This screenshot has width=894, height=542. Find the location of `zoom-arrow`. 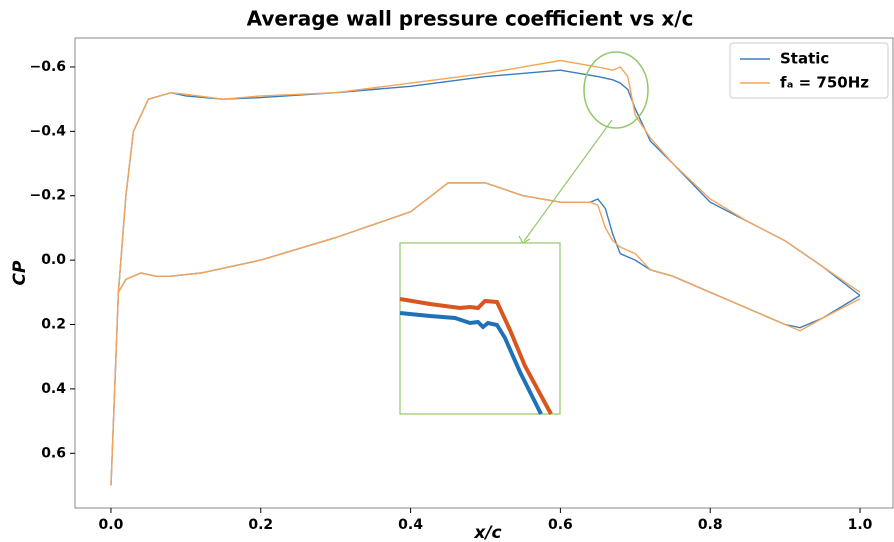

zoom-arrow is located at coordinates (568, 180).